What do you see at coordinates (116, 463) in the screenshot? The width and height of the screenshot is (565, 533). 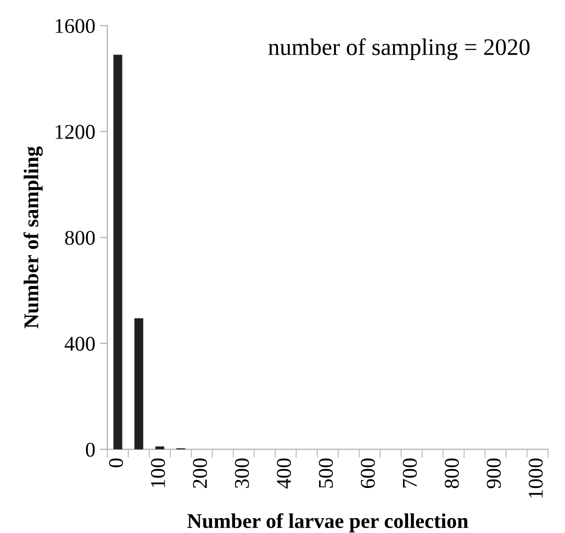 I see `x-tick-label: 0` at bounding box center [116, 463].